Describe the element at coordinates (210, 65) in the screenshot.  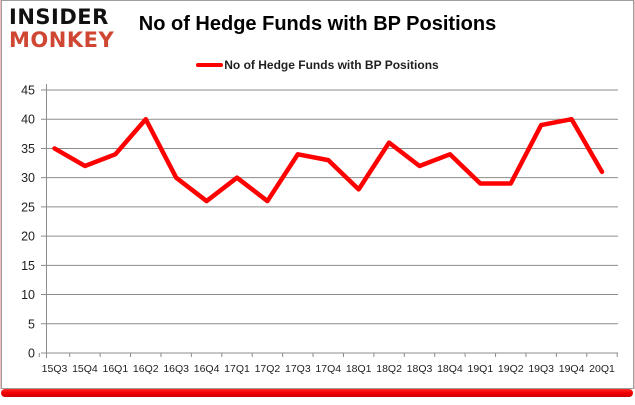
I see `legend-line-swatch-icon` at that location.